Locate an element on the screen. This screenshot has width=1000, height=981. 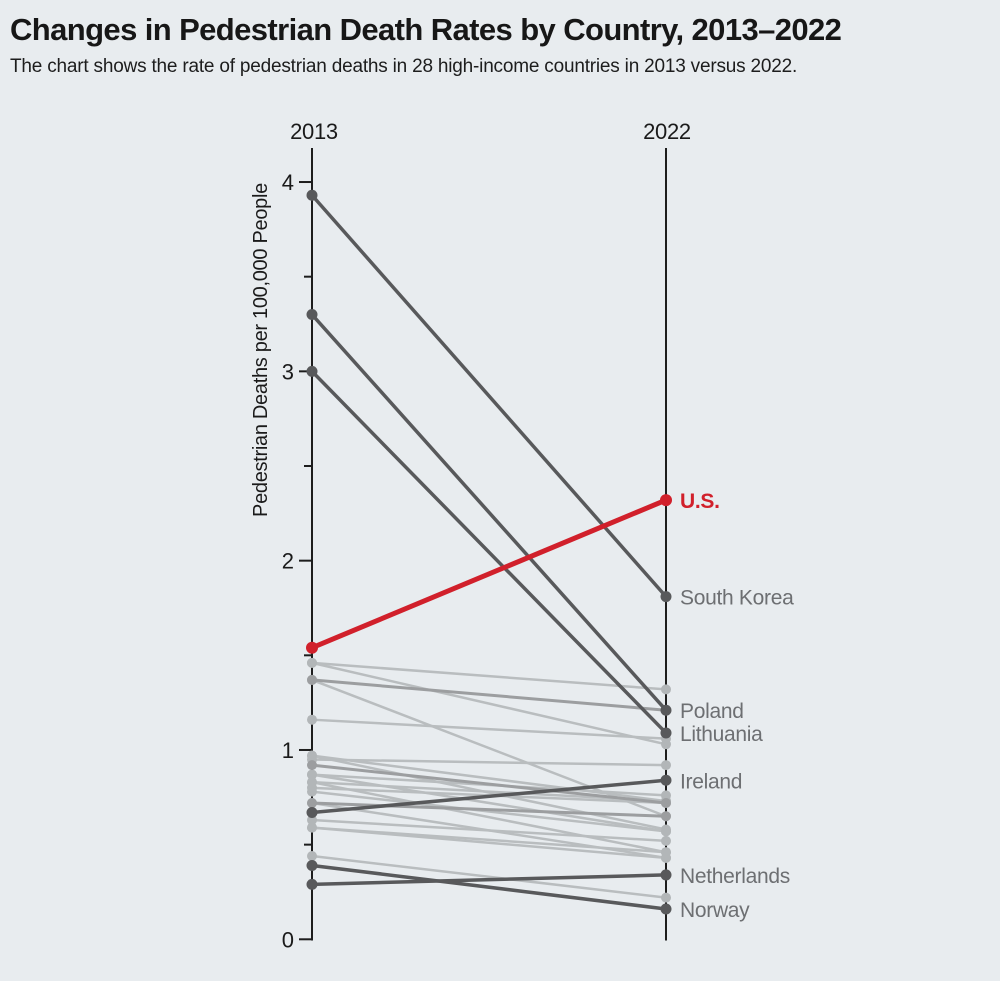
data-point-ireland-2022 is located at coordinates (666, 780).